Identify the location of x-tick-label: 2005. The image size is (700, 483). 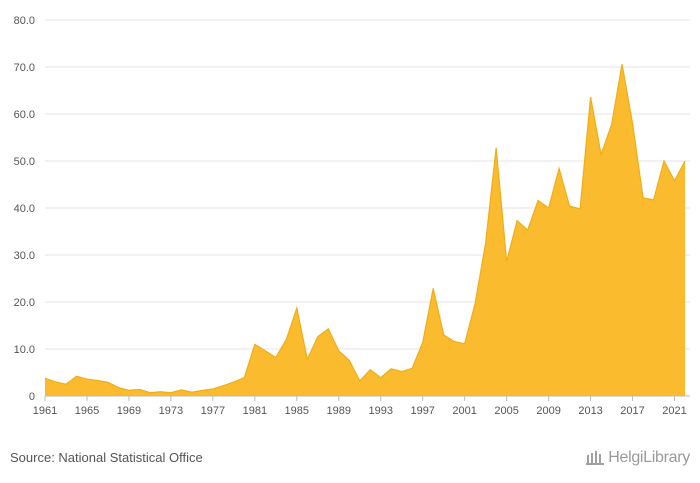
(506, 411).